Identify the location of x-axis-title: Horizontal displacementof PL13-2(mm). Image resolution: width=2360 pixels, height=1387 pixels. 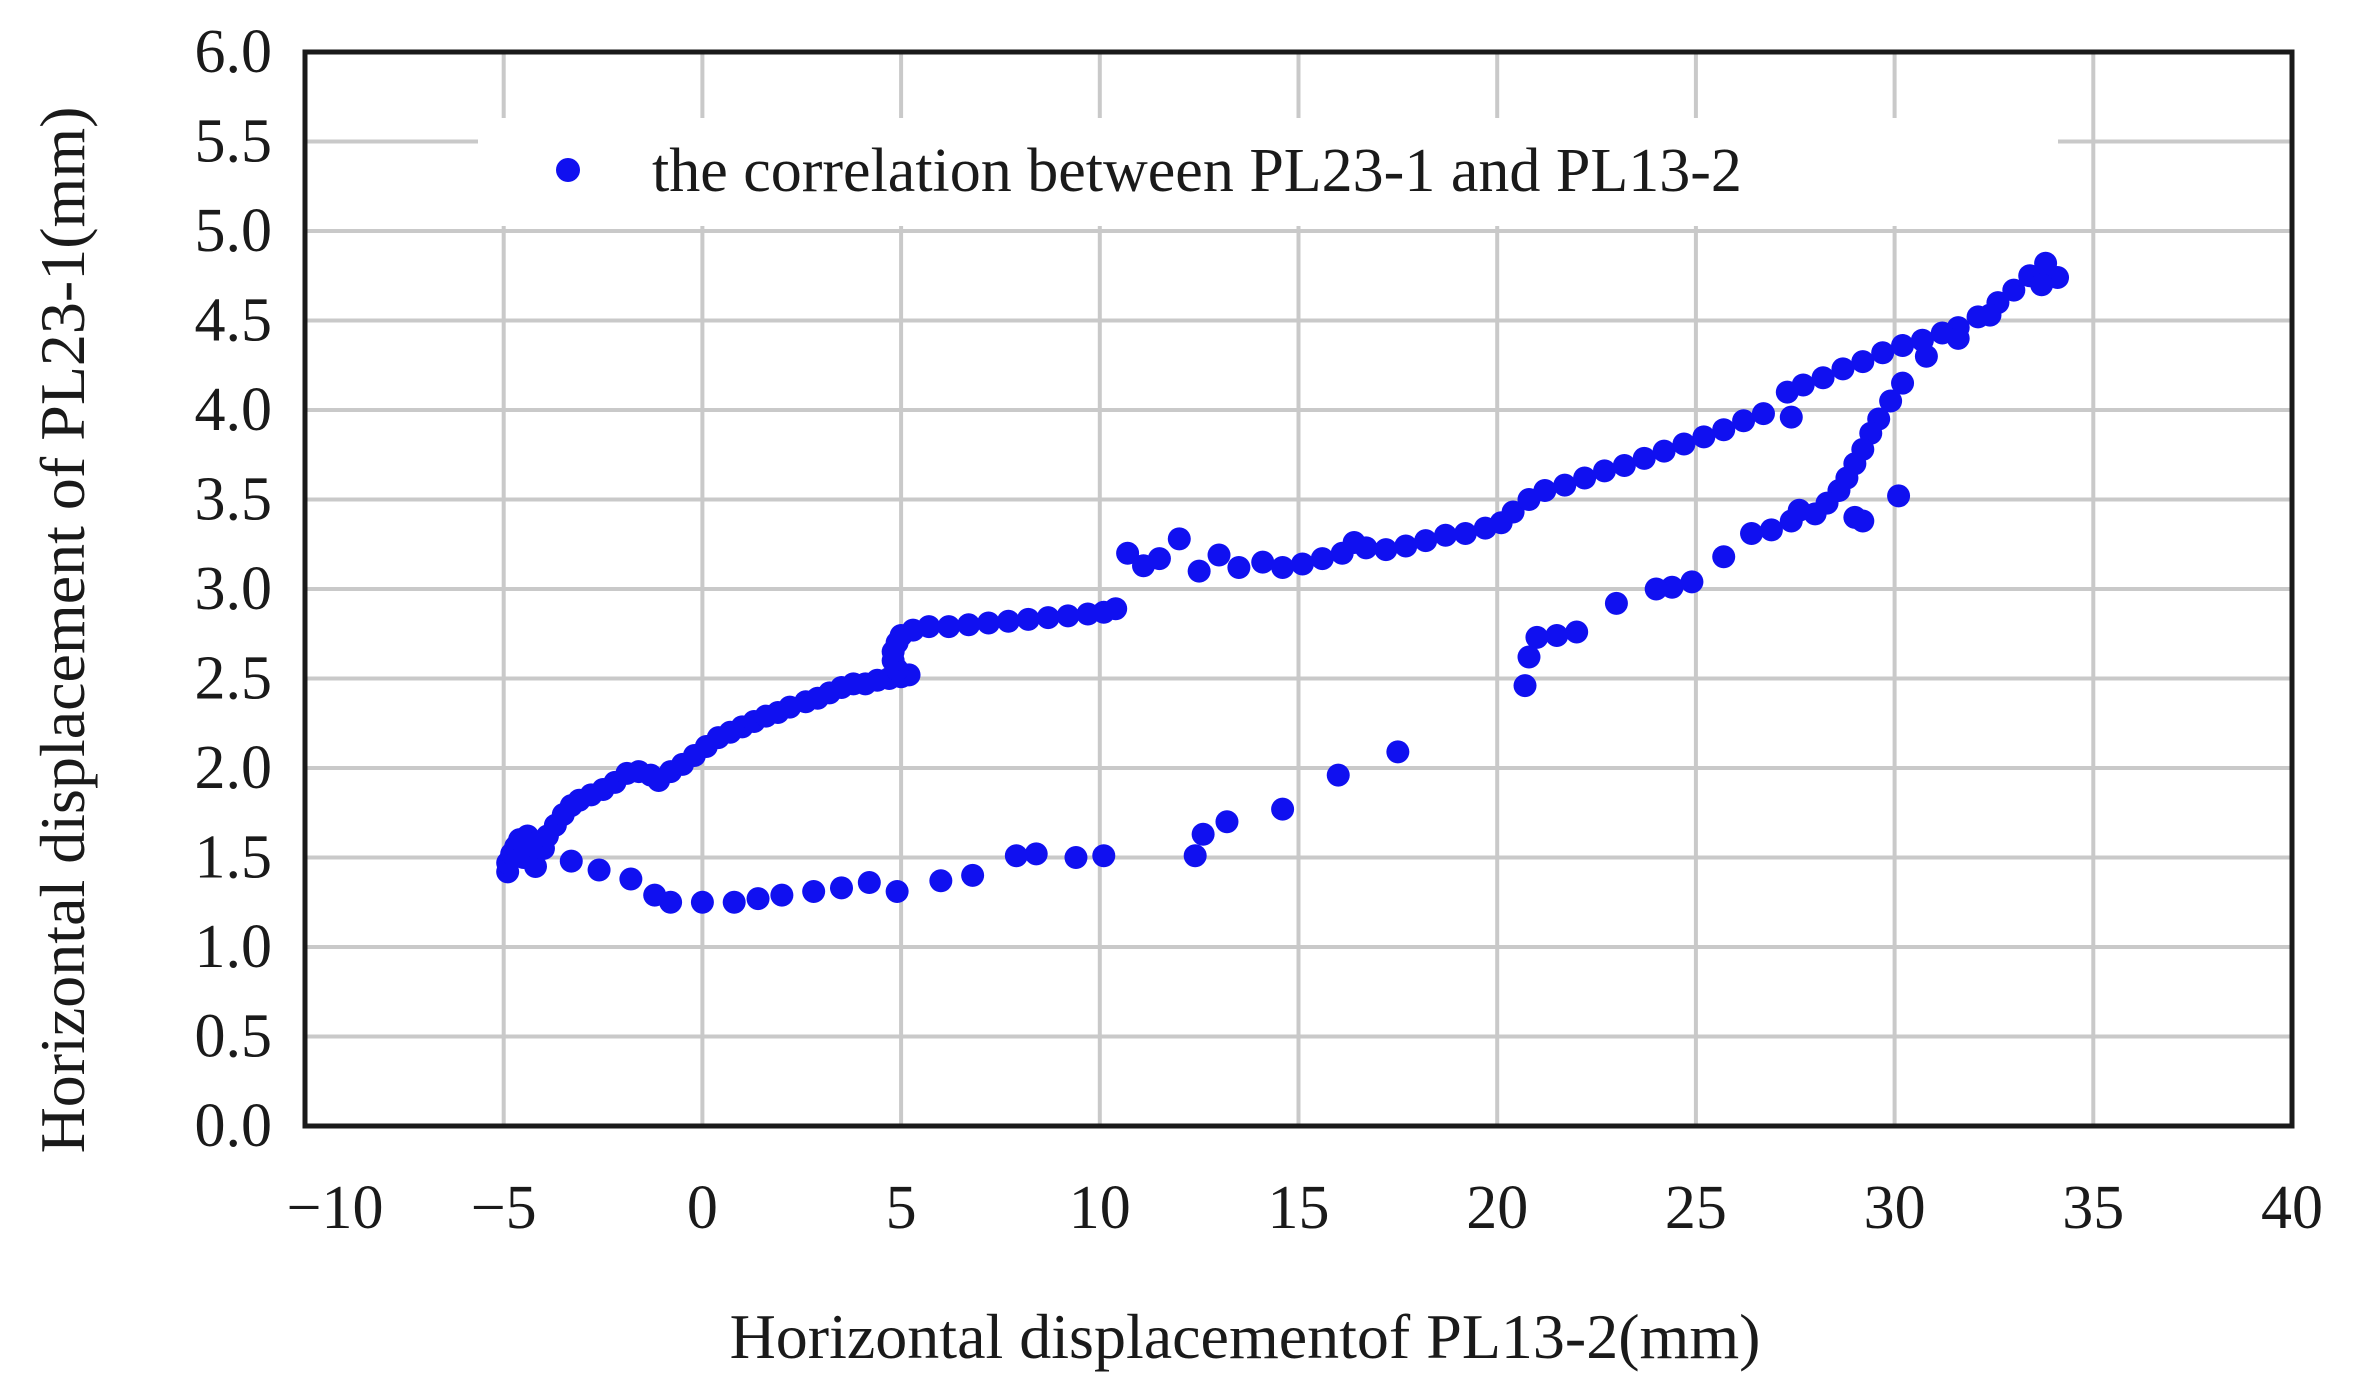
(1245, 1336).